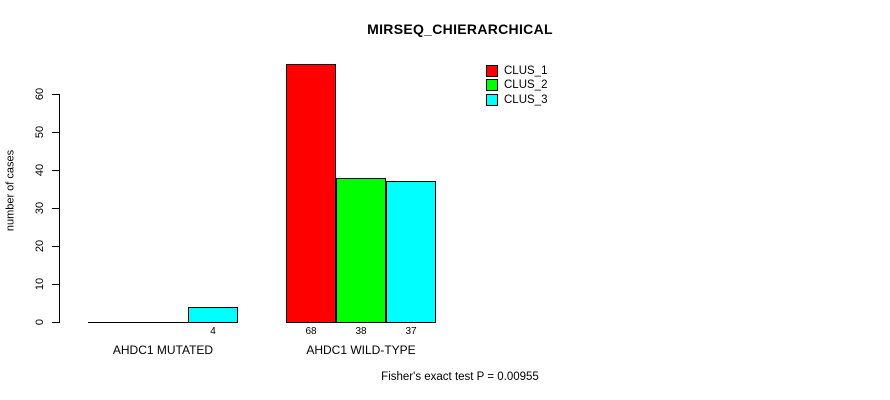 This screenshot has height=400, width=890. I want to click on legend-item: CLUS_2, so click(516, 85).